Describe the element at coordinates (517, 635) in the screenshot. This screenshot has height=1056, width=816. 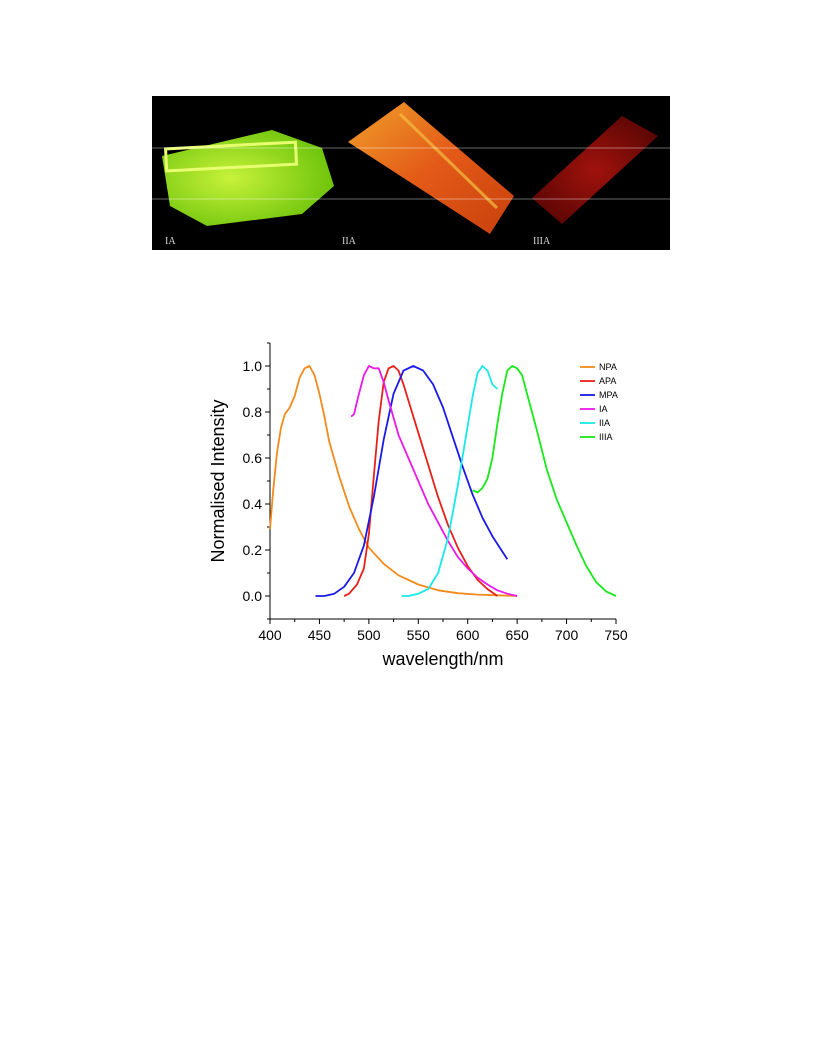
I see `x-tick-label: 650` at that location.